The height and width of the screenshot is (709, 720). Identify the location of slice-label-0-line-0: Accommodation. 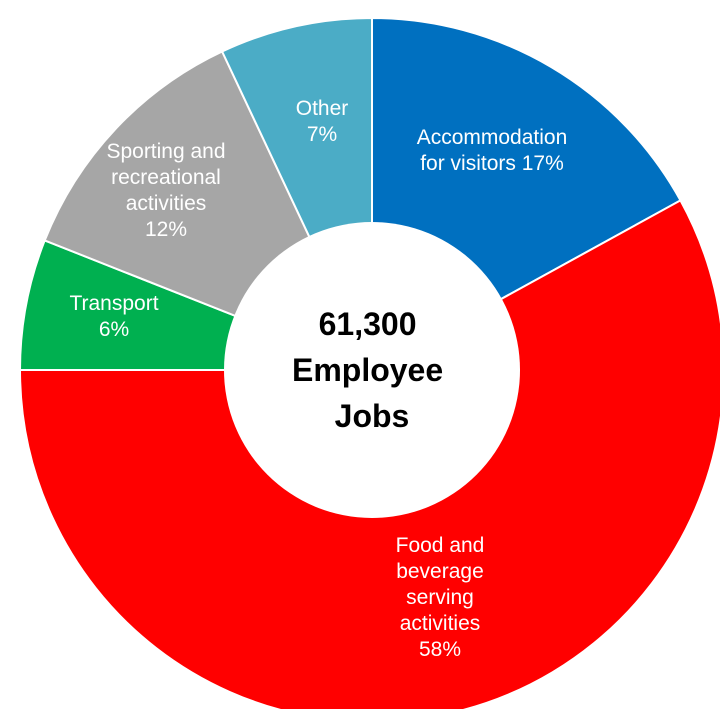
(492, 137).